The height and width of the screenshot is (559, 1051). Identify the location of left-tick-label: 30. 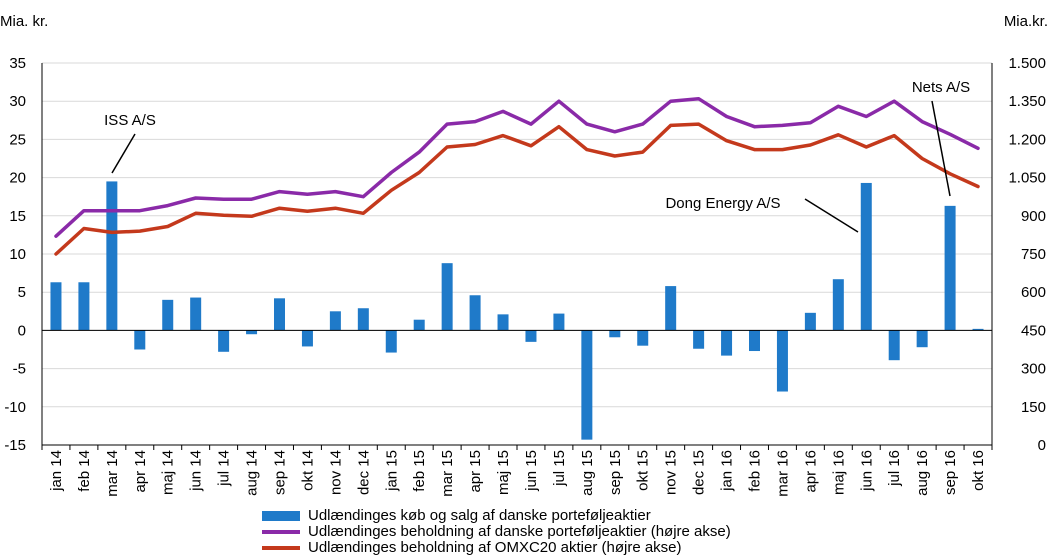
(17, 101).